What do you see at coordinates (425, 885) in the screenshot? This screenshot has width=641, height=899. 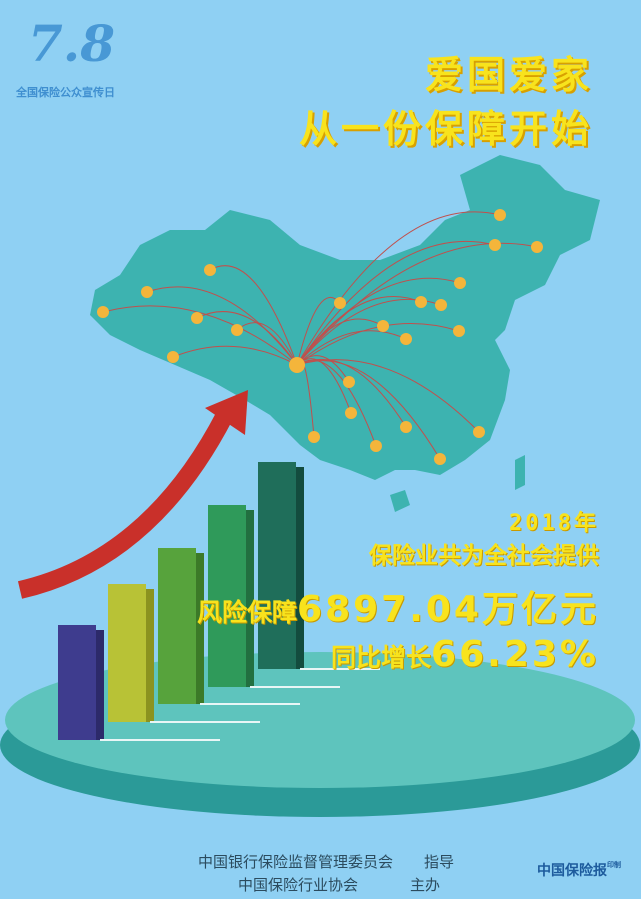 I see `footer-org2-role: 主办` at bounding box center [425, 885].